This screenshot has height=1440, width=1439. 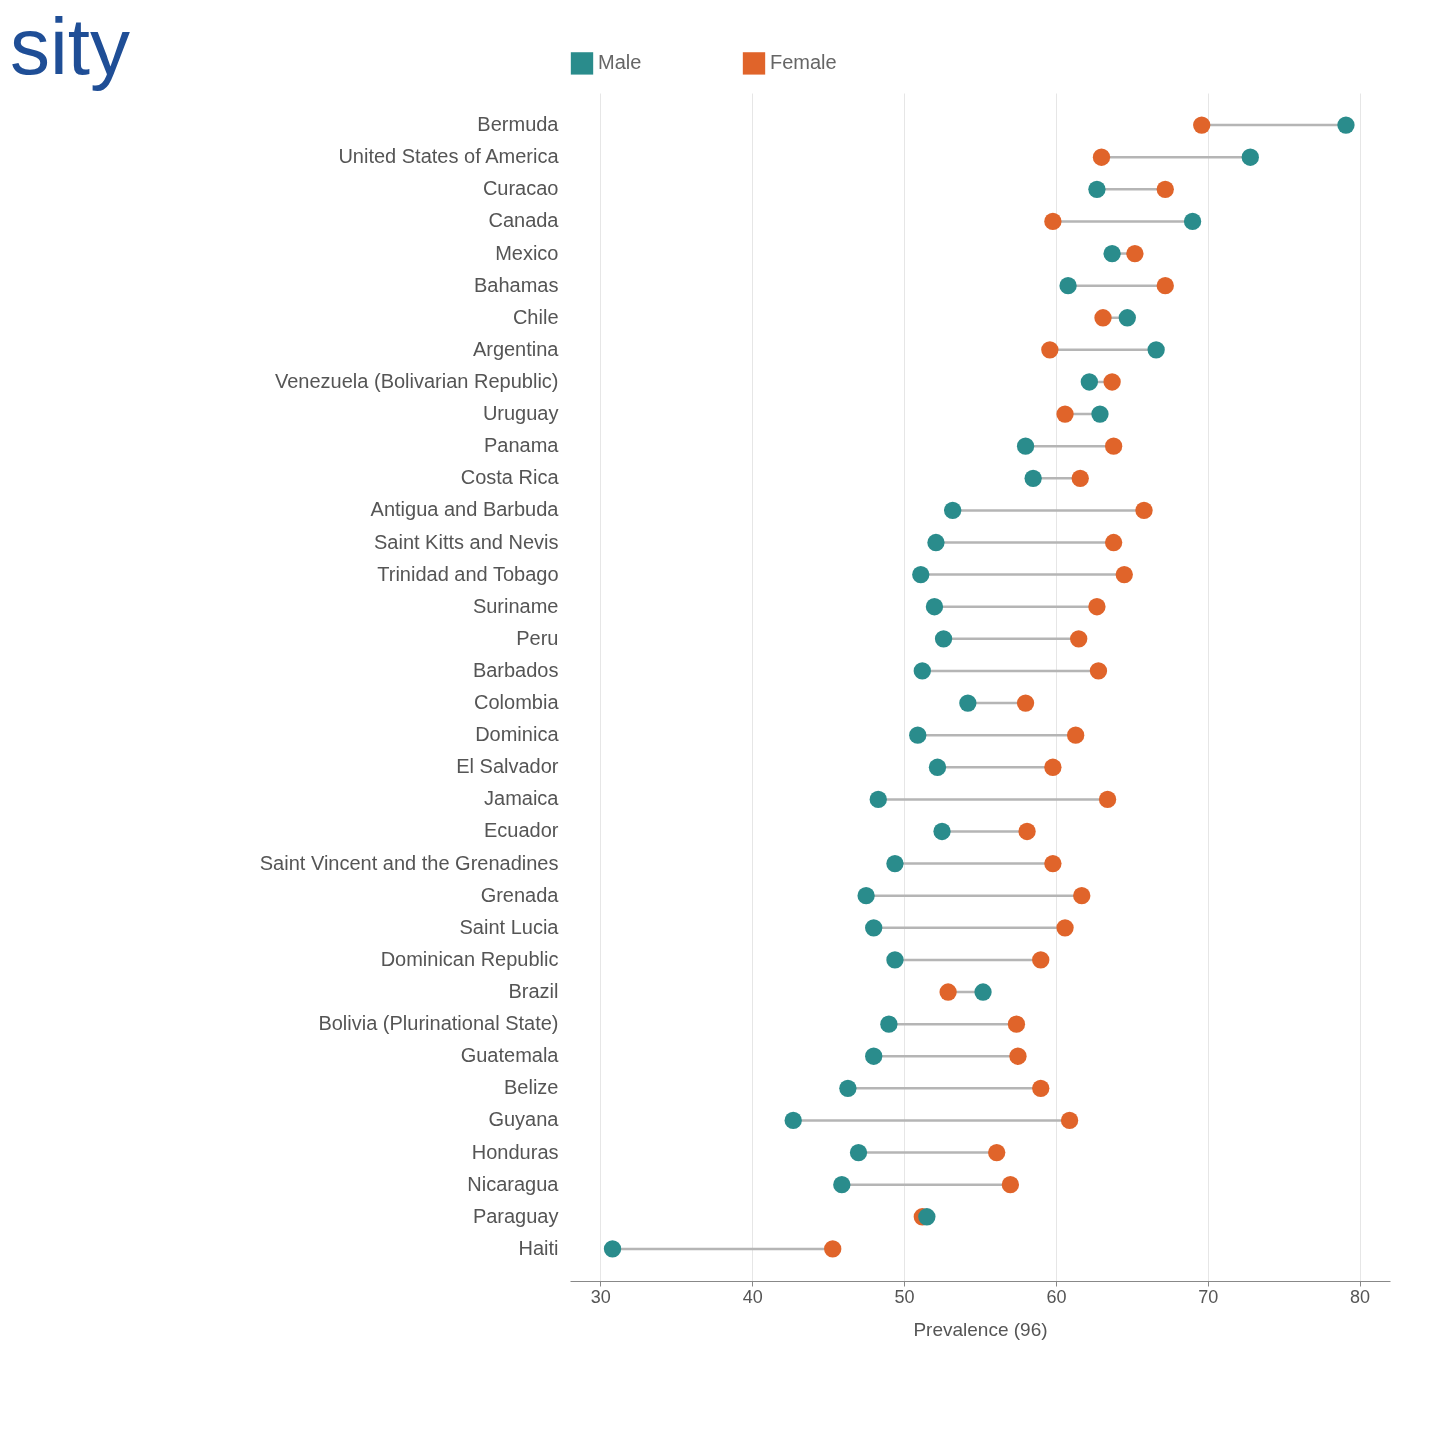 I want to click on y-tick-label: Canada, so click(x=524, y=220).